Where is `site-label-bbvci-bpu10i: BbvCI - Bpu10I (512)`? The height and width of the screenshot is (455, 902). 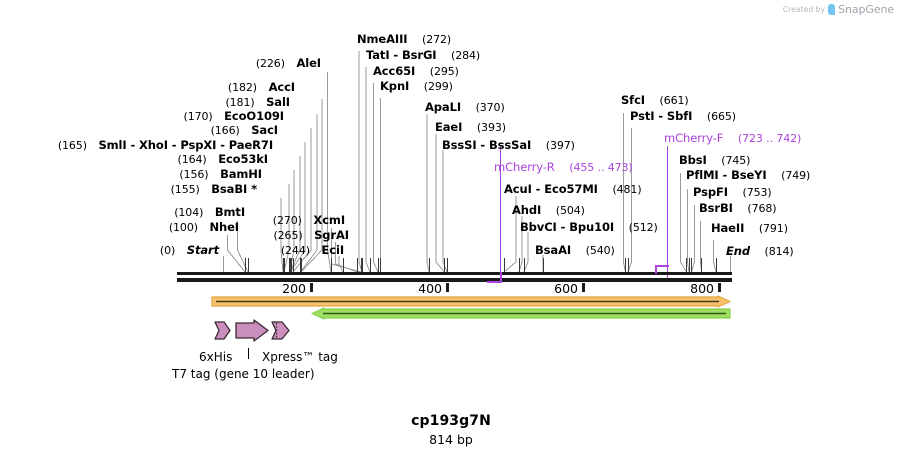
site-label-bbvci-bpu10i: BbvCI - Bpu10I (512) is located at coordinates (589, 227).